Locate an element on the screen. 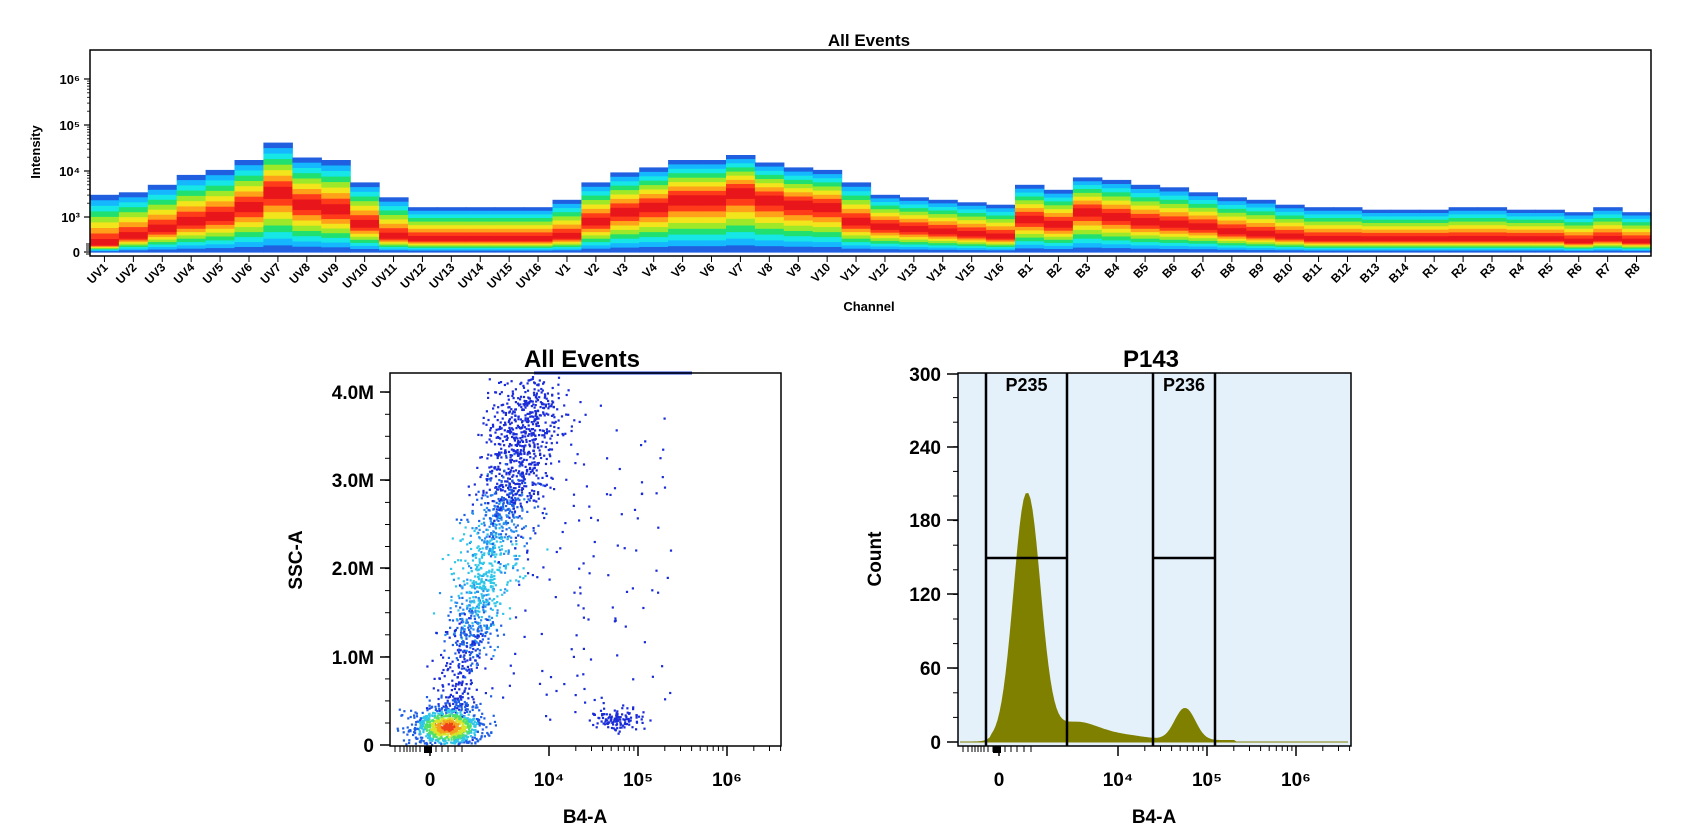 The height and width of the screenshot is (839, 1685). x-tick-label: R4 is located at coordinates (1516, 270).